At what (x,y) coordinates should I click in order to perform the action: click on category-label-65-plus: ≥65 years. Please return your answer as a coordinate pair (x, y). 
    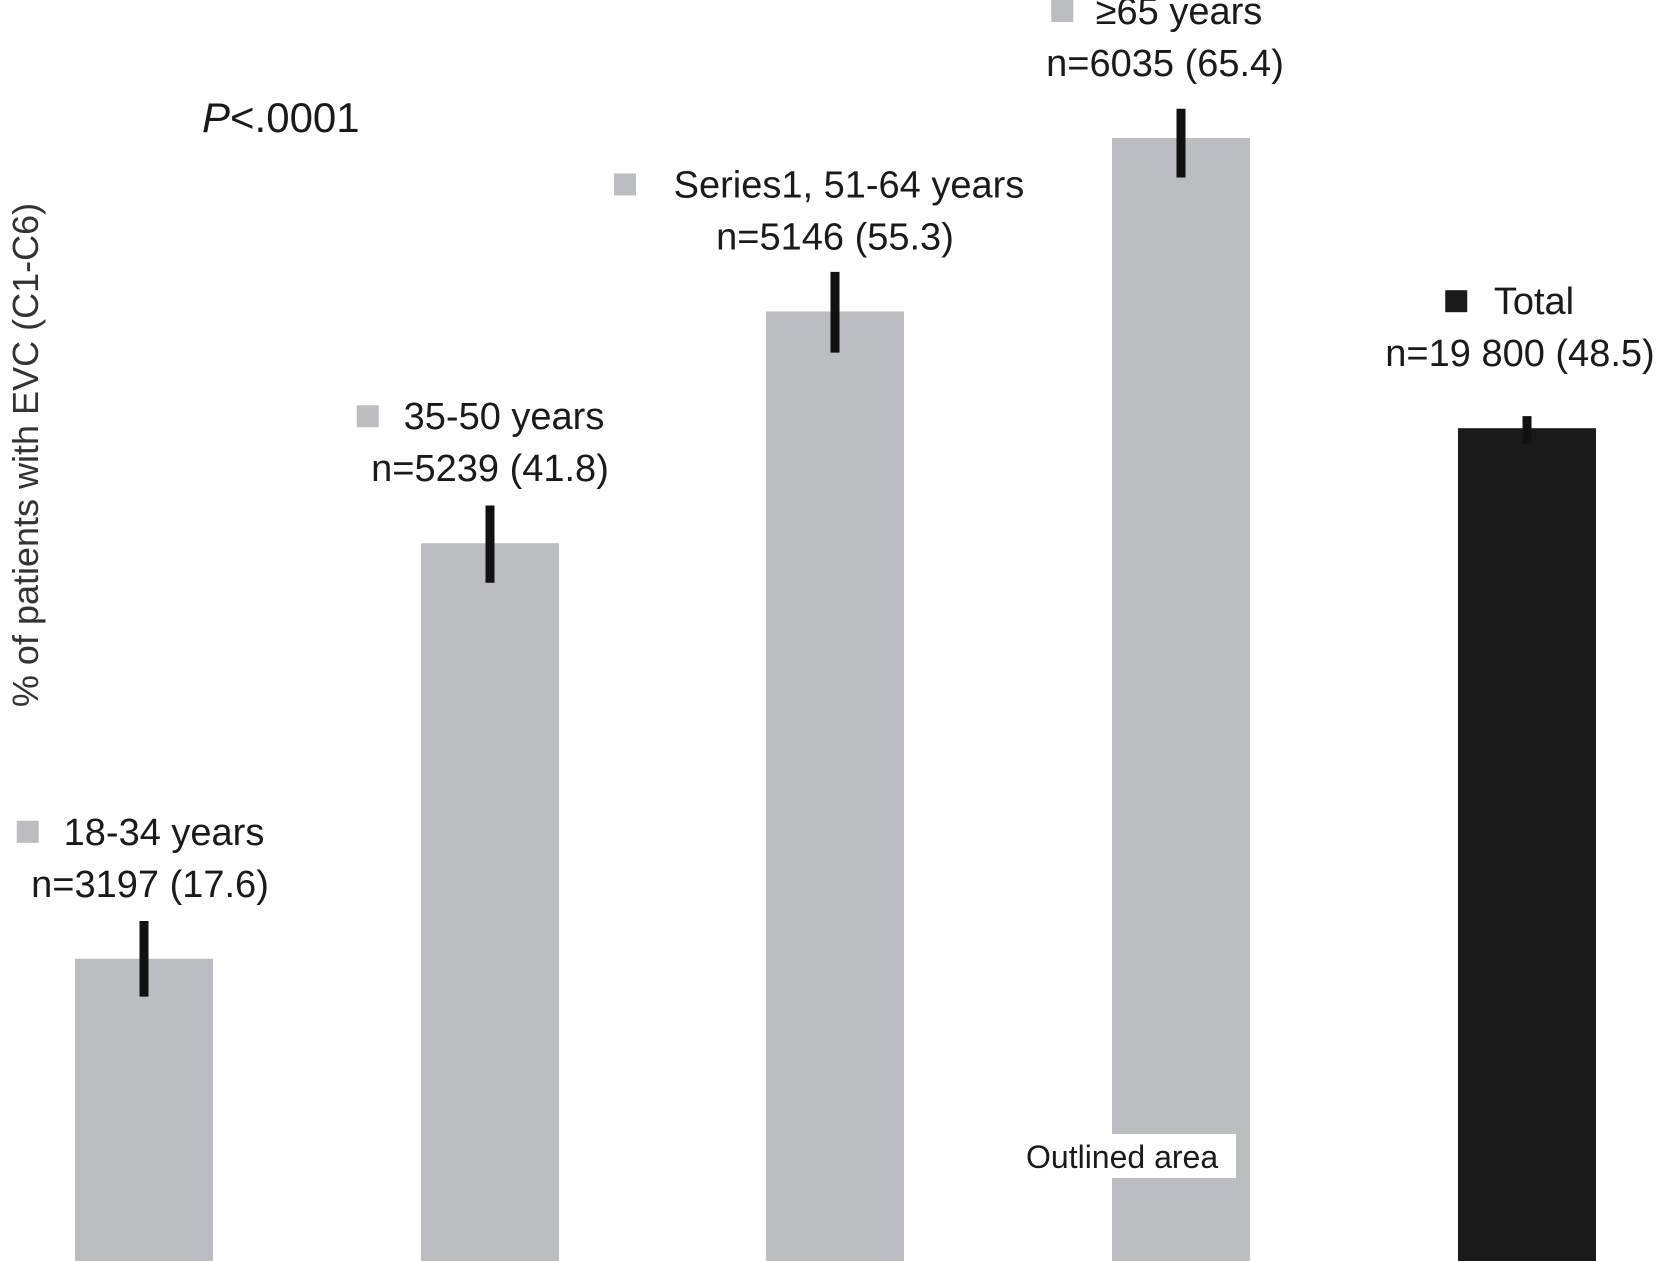
    Looking at the image, I should click on (1179, 16).